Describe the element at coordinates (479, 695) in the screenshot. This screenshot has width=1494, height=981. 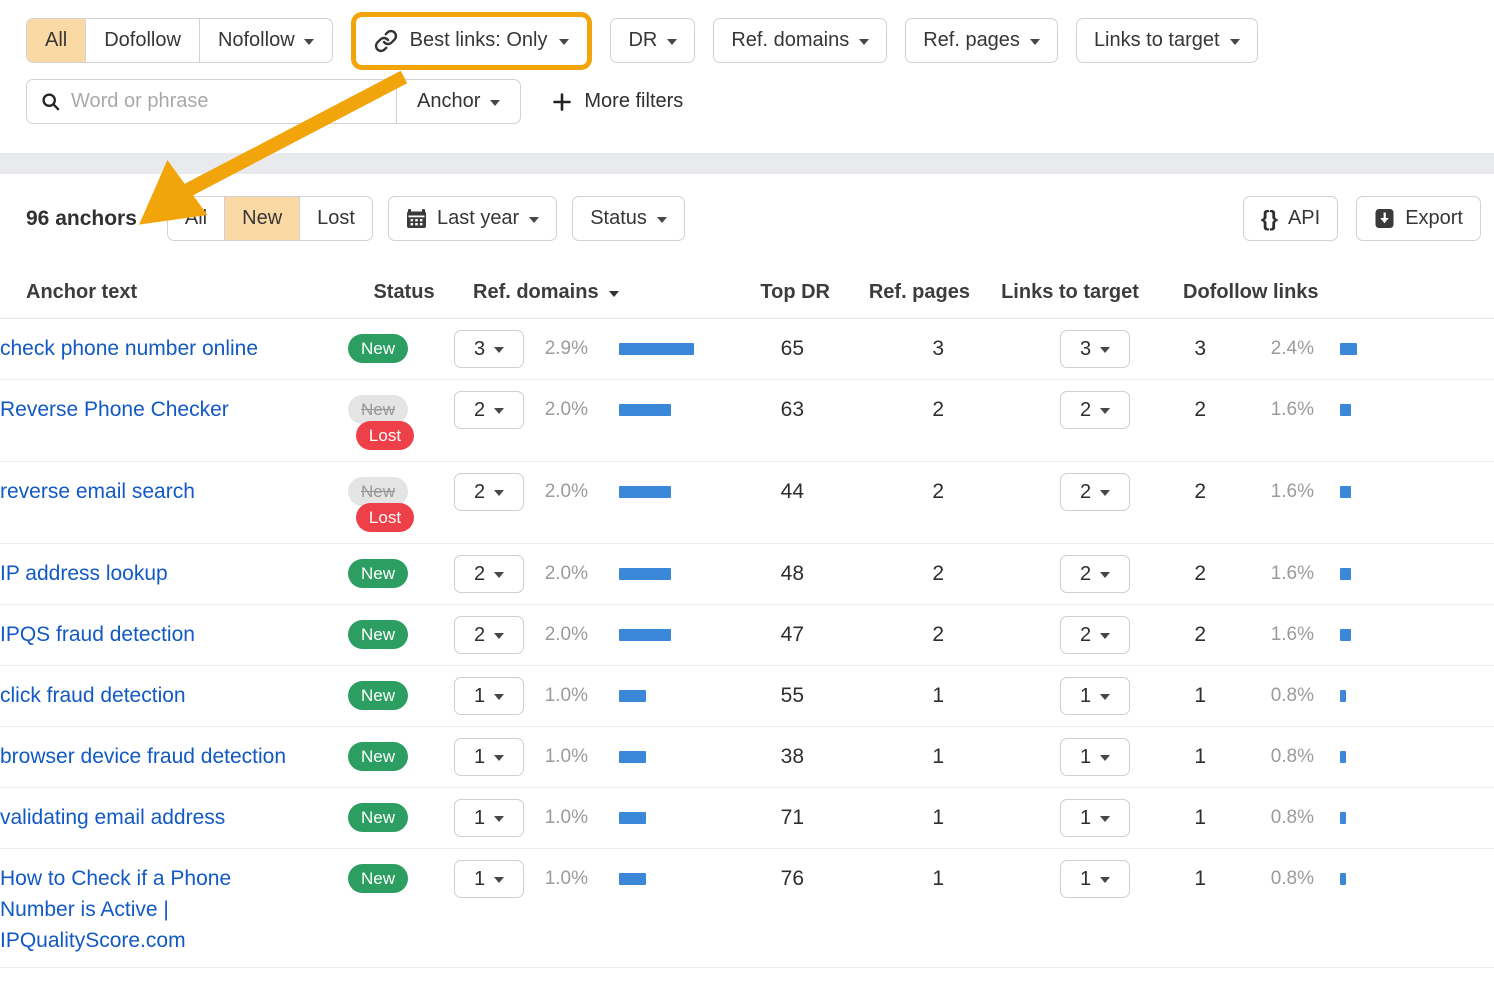
I see `ref-domains-value: 1` at that location.